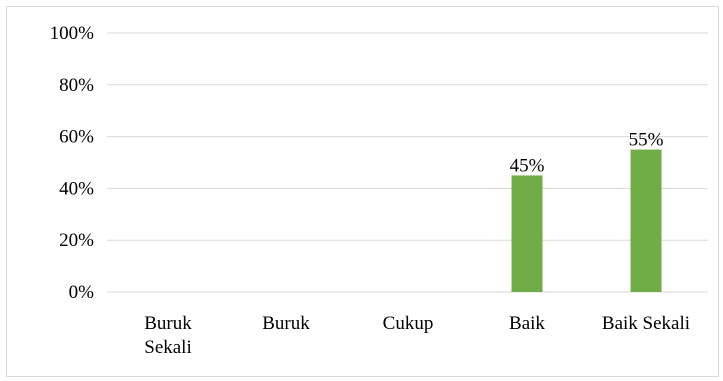  Describe the element at coordinates (527, 165) in the screenshot. I see `data-label-4: 45%` at that location.